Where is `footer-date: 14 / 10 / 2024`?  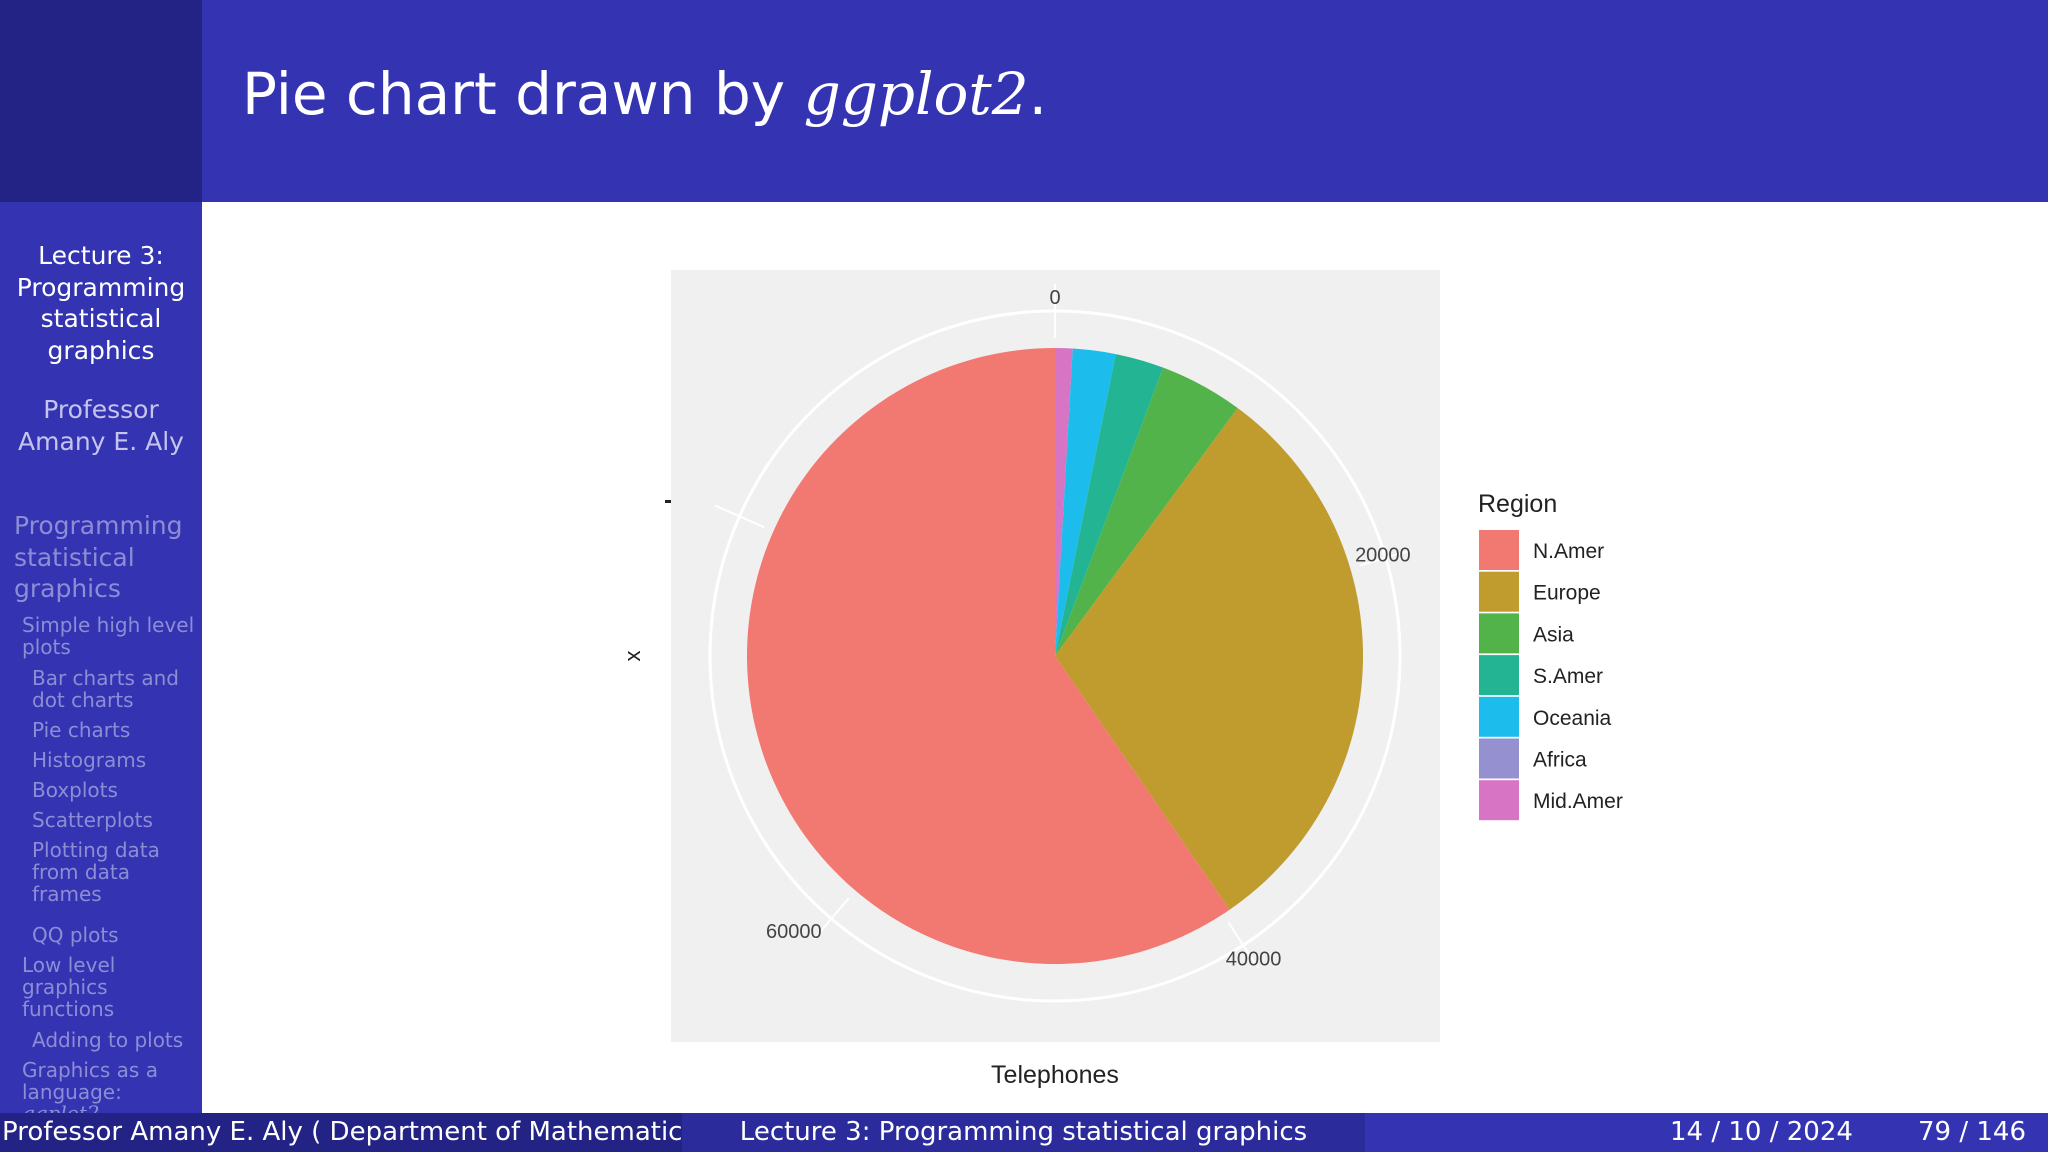
footer-date: 14 / 10 / 2024 is located at coordinates (1761, 1132).